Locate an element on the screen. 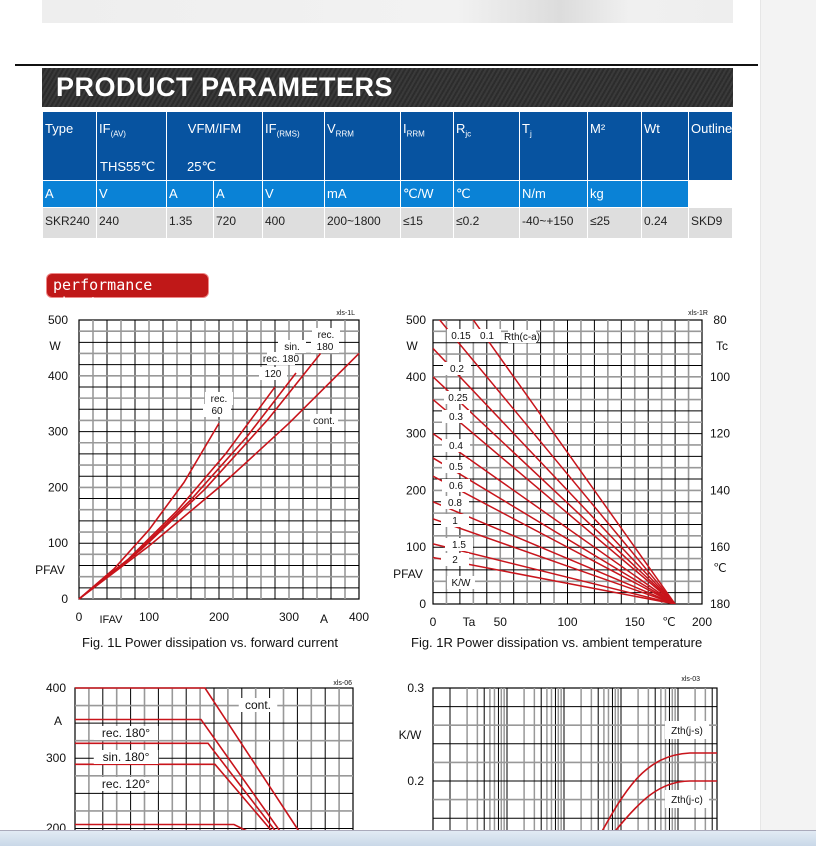 This screenshot has height=846, width=816. data-cell: ≤0.2 is located at coordinates (486, 222).